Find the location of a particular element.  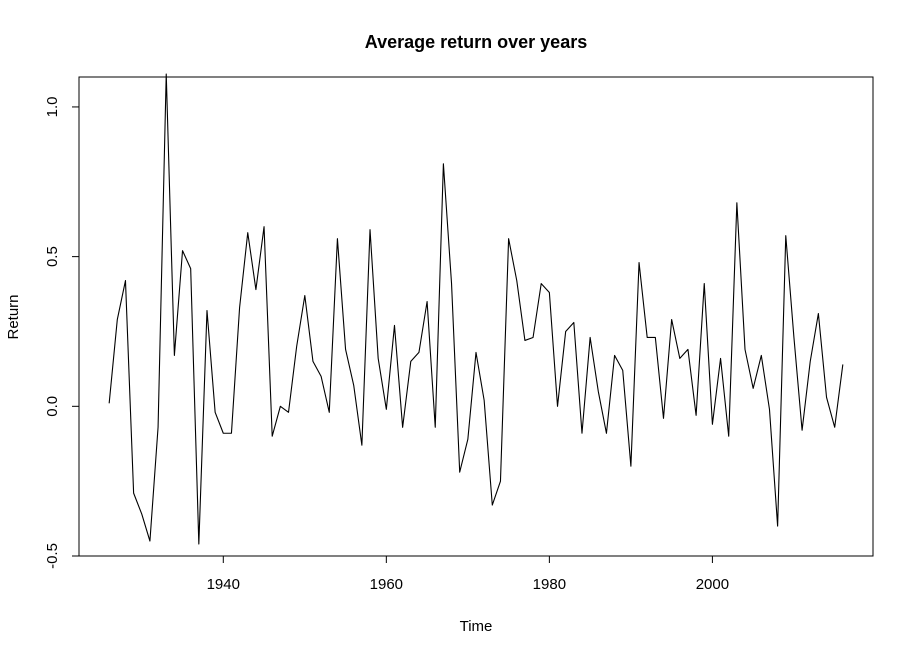

y-tick-label: 0.5 is located at coordinates (52, 256).